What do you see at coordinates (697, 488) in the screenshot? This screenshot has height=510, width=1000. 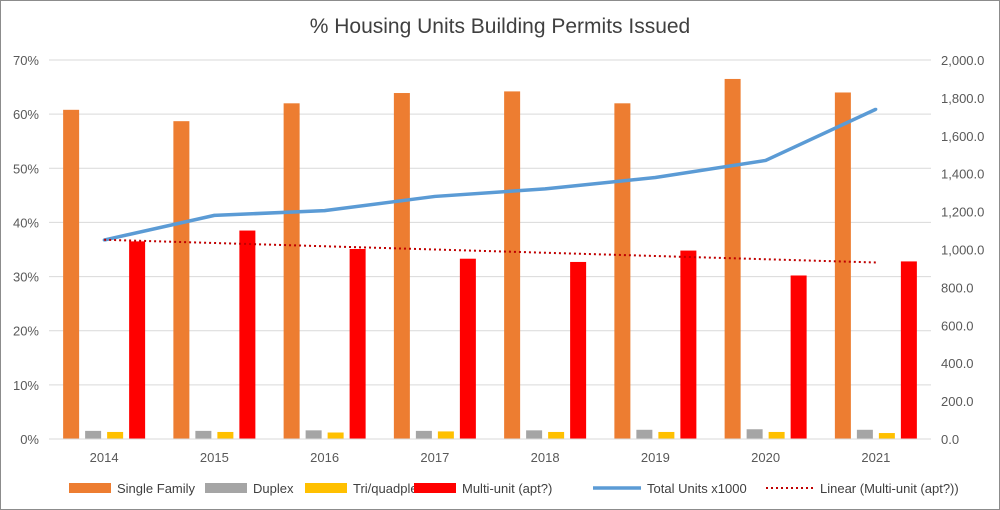 I see `legend-label-total-units-x1000: Total Units x1000` at bounding box center [697, 488].